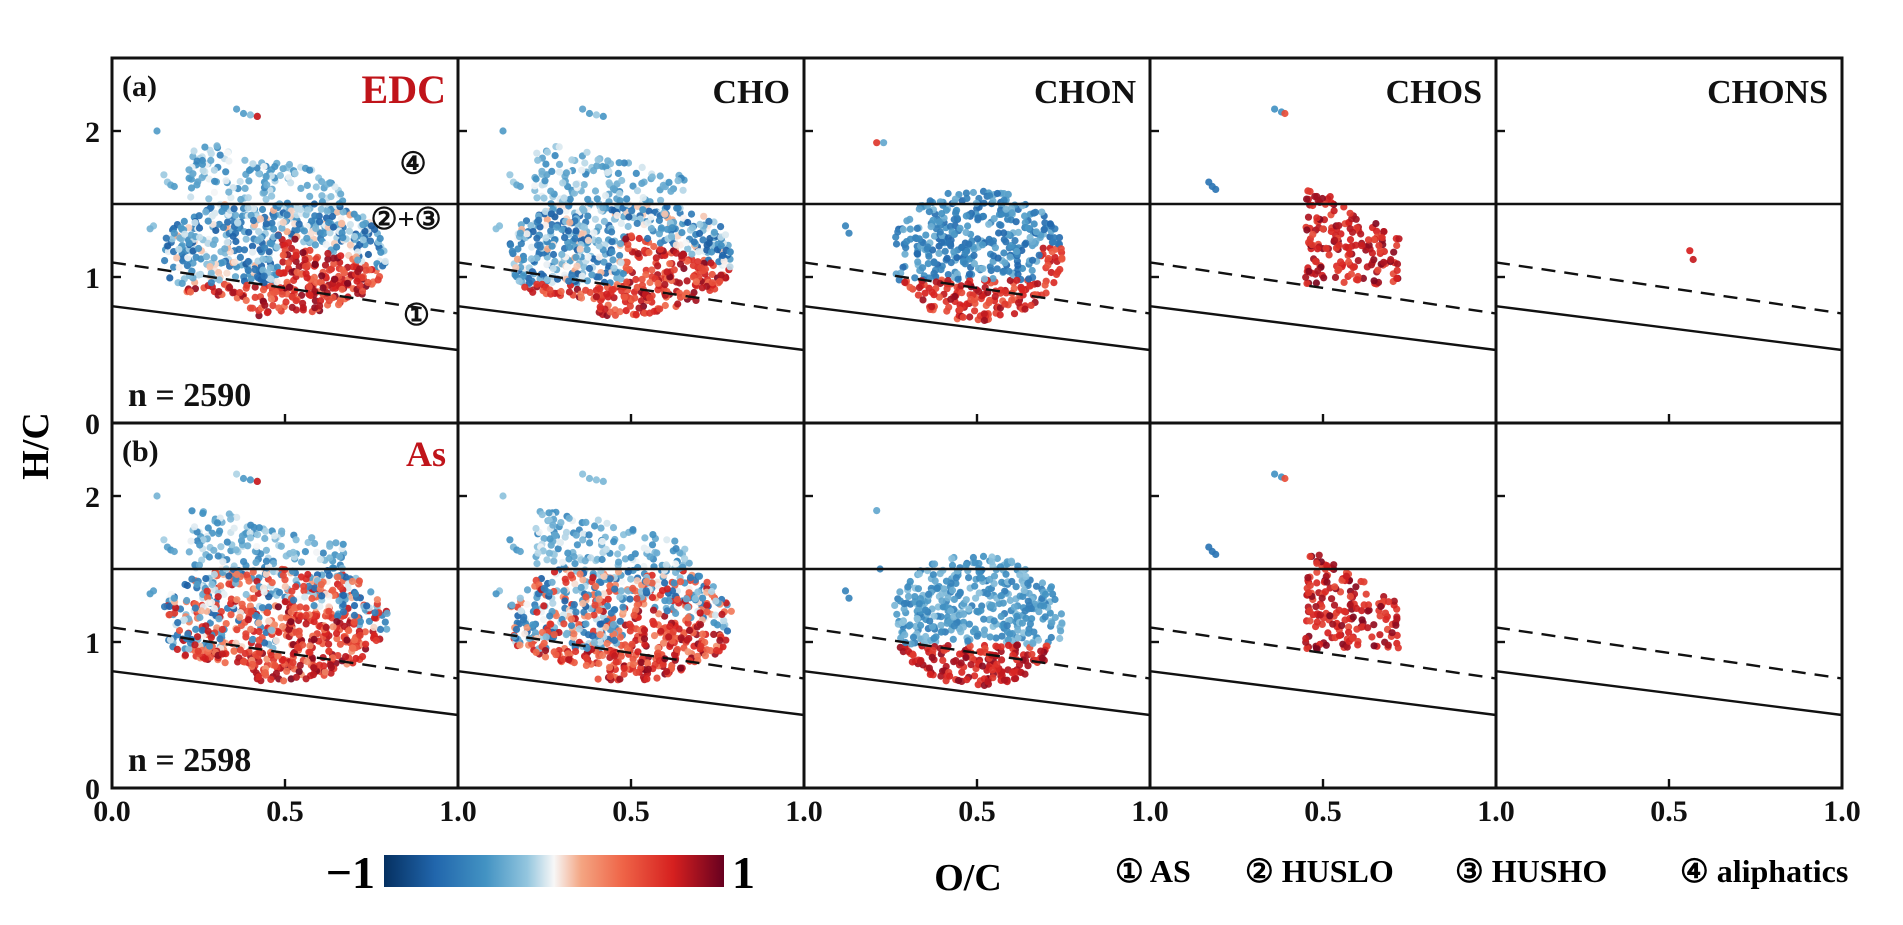 The image size is (1903, 925). I want to click on boundary-lower-line, so click(1669, 693).